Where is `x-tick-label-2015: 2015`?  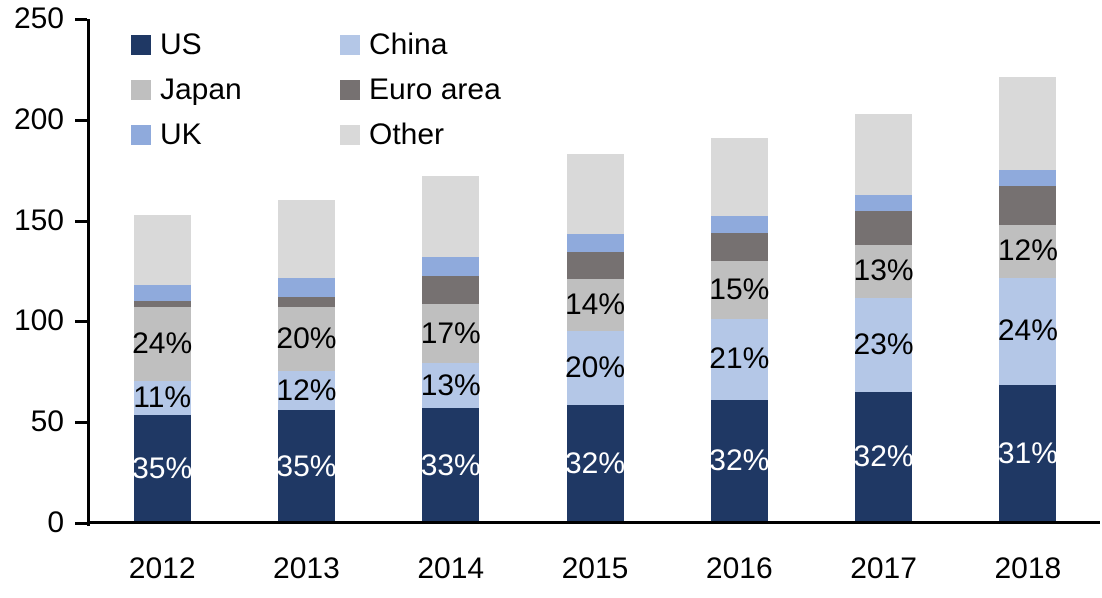 x-tick-label-2015: 2015 is located at coordinates (595, 568).